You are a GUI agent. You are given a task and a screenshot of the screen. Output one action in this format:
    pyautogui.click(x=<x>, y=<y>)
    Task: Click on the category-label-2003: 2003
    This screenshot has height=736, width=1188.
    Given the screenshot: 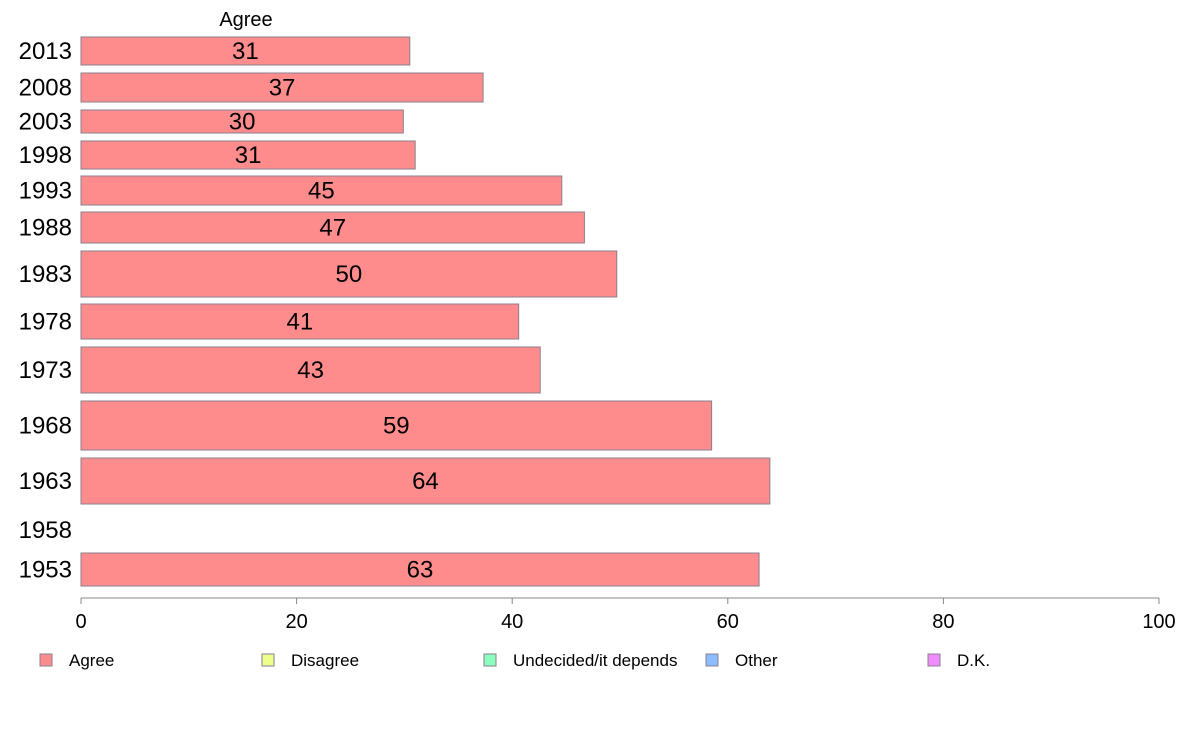 What is the action you would take?
    pyautogui.click(x=45, y=122)
    